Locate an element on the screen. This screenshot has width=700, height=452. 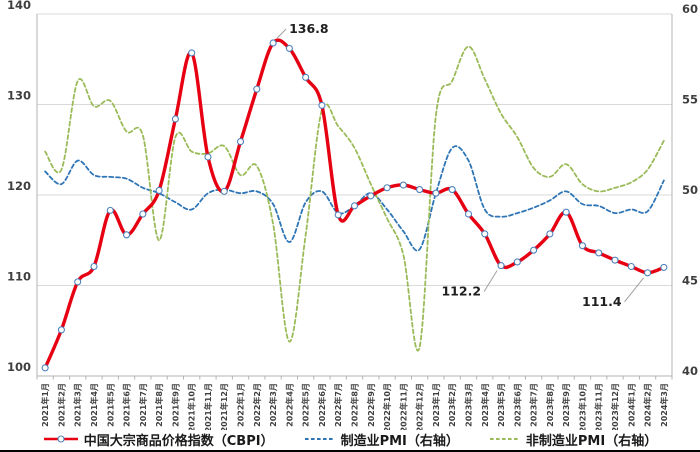
x-axis-tick-label: 2021年7月 is located at coordinates (143, 405).